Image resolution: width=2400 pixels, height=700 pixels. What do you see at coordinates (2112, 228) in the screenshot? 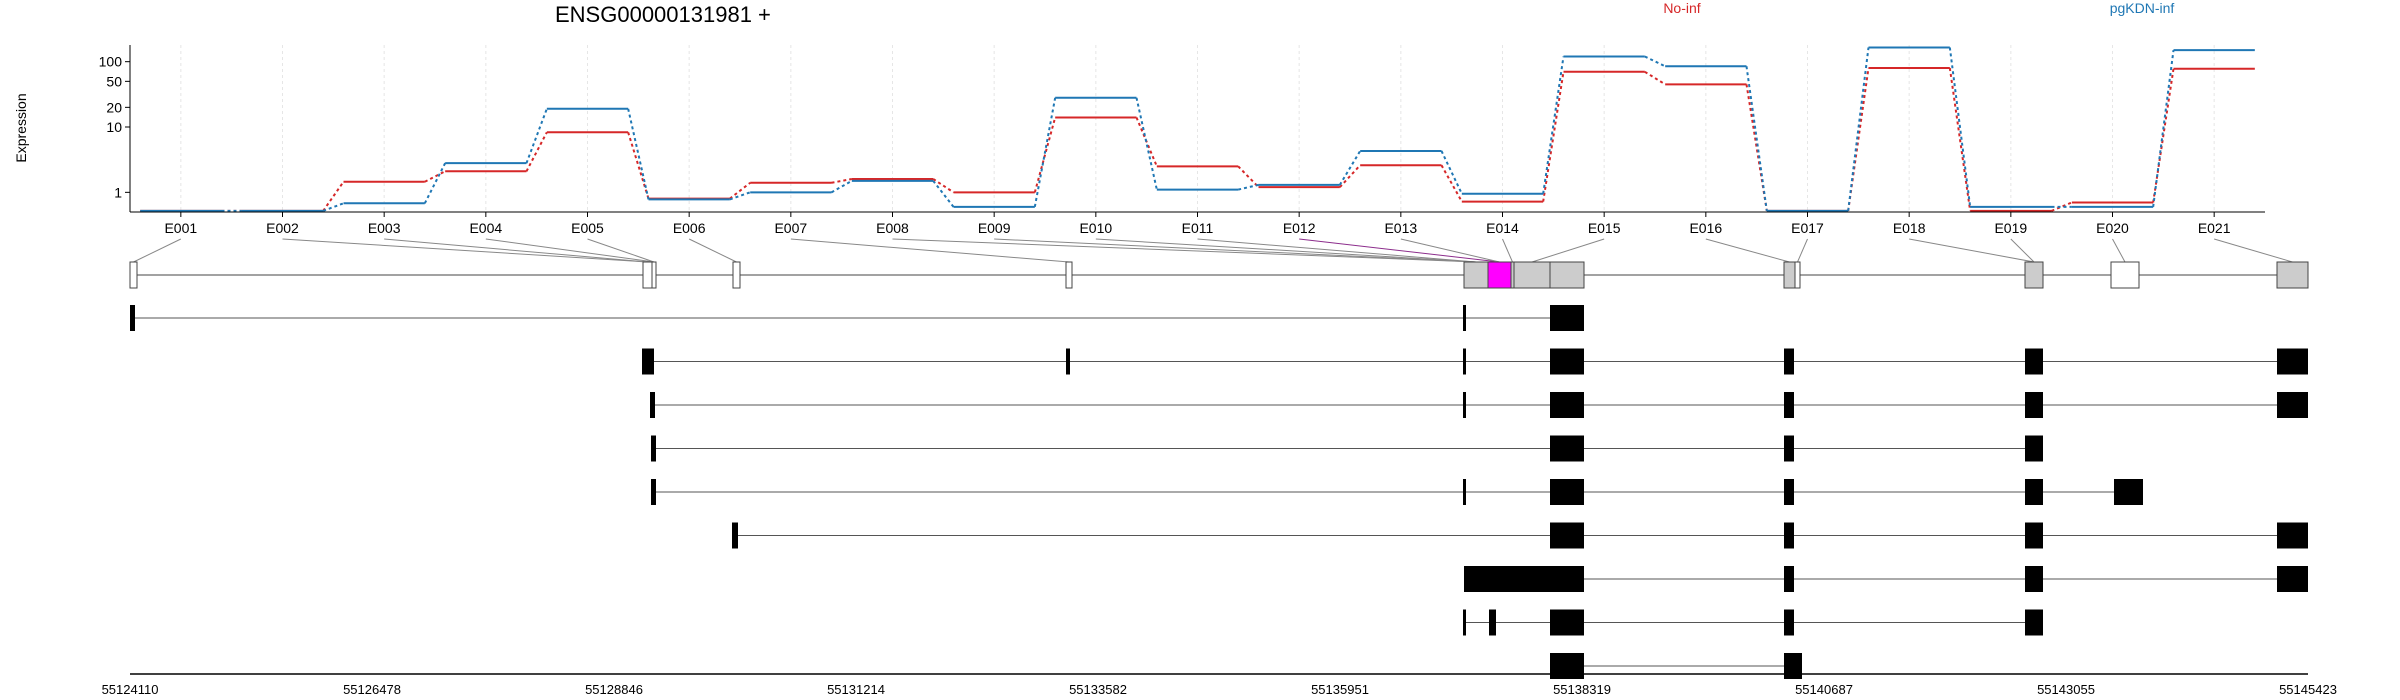
I see `exon-label-E020: E020` at bounding box center [2112, 228].